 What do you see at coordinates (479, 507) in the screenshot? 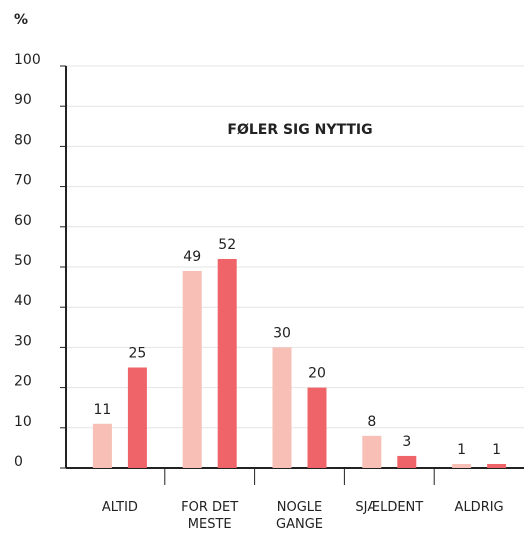
I see `x-tick-label: ALDRIG` at bounding box center [479, 507].